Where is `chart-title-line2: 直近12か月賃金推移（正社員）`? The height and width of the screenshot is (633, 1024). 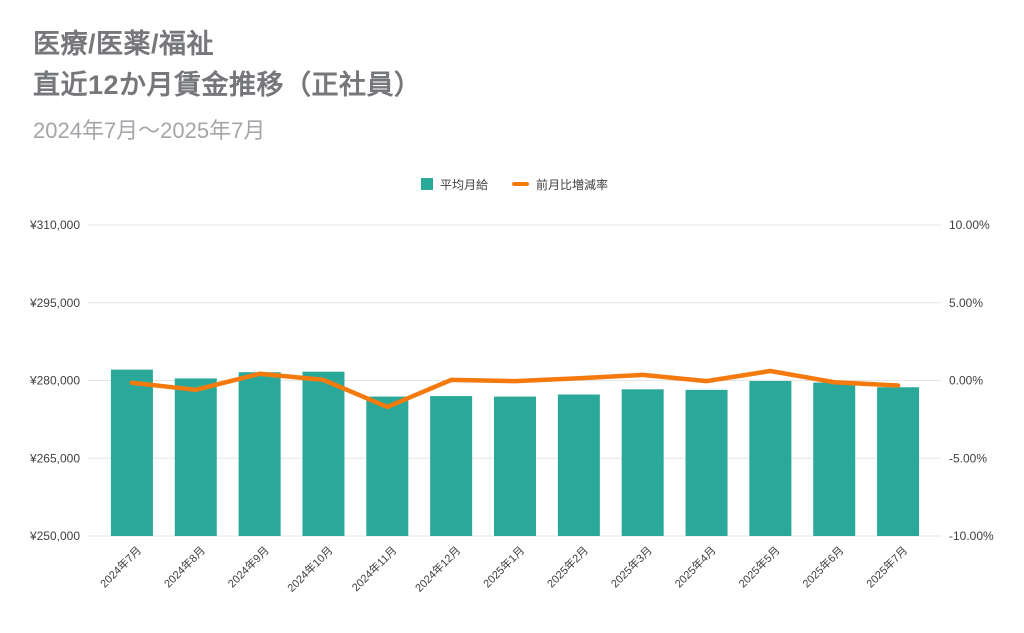 chart-title-line2: 直近12か月賃金推移（正社員） is located at coordinates (227, 85).